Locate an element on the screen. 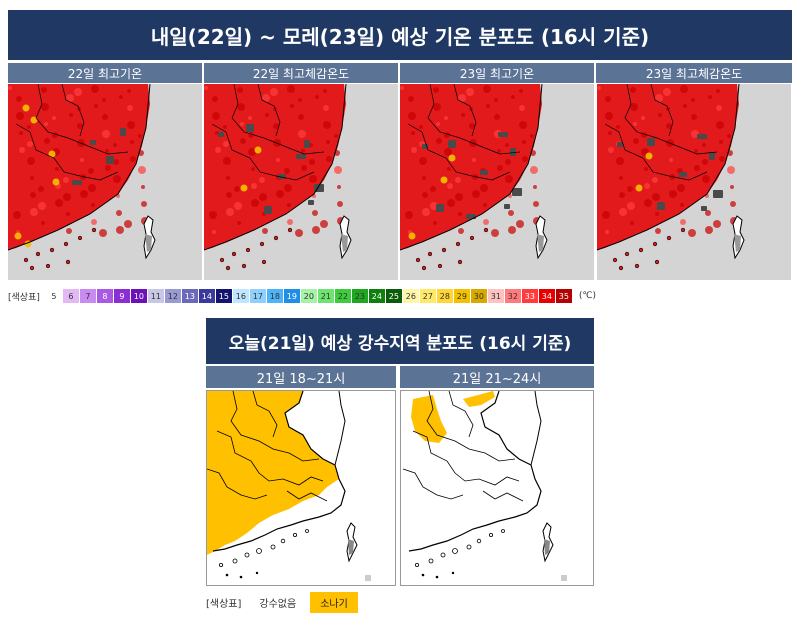 Image resolution: width=800 pixels, height=617 pixels. legend-cell: 22 is located at coordinates (342, 296).